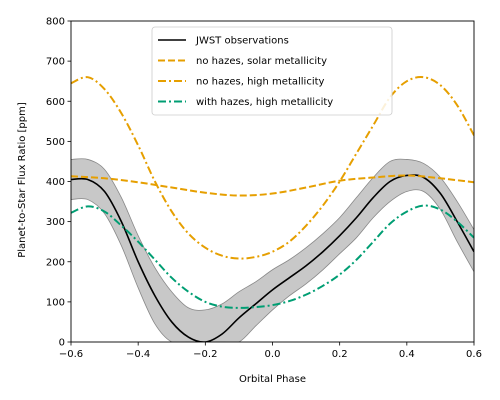 Image resolution: width=500 pixels, height=400 pixels. I want to click on y-tick-label: 0, so click(62, 343).